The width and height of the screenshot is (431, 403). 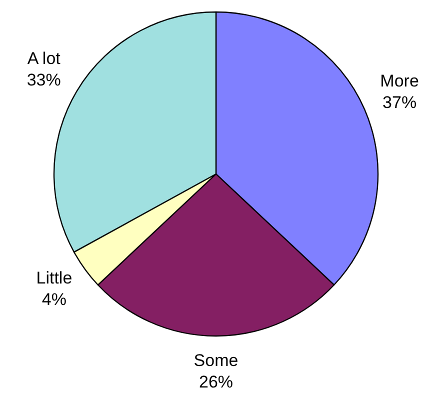 What do you see at coordinates (54, 299) in the screenshot?
I see `data-label: 4%` at bounding box center [54, 299].